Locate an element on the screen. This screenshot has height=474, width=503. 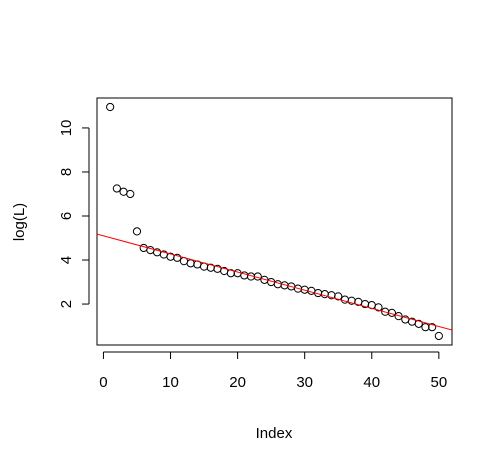
x-axis-title: Index is located at coordinates (274, 433).